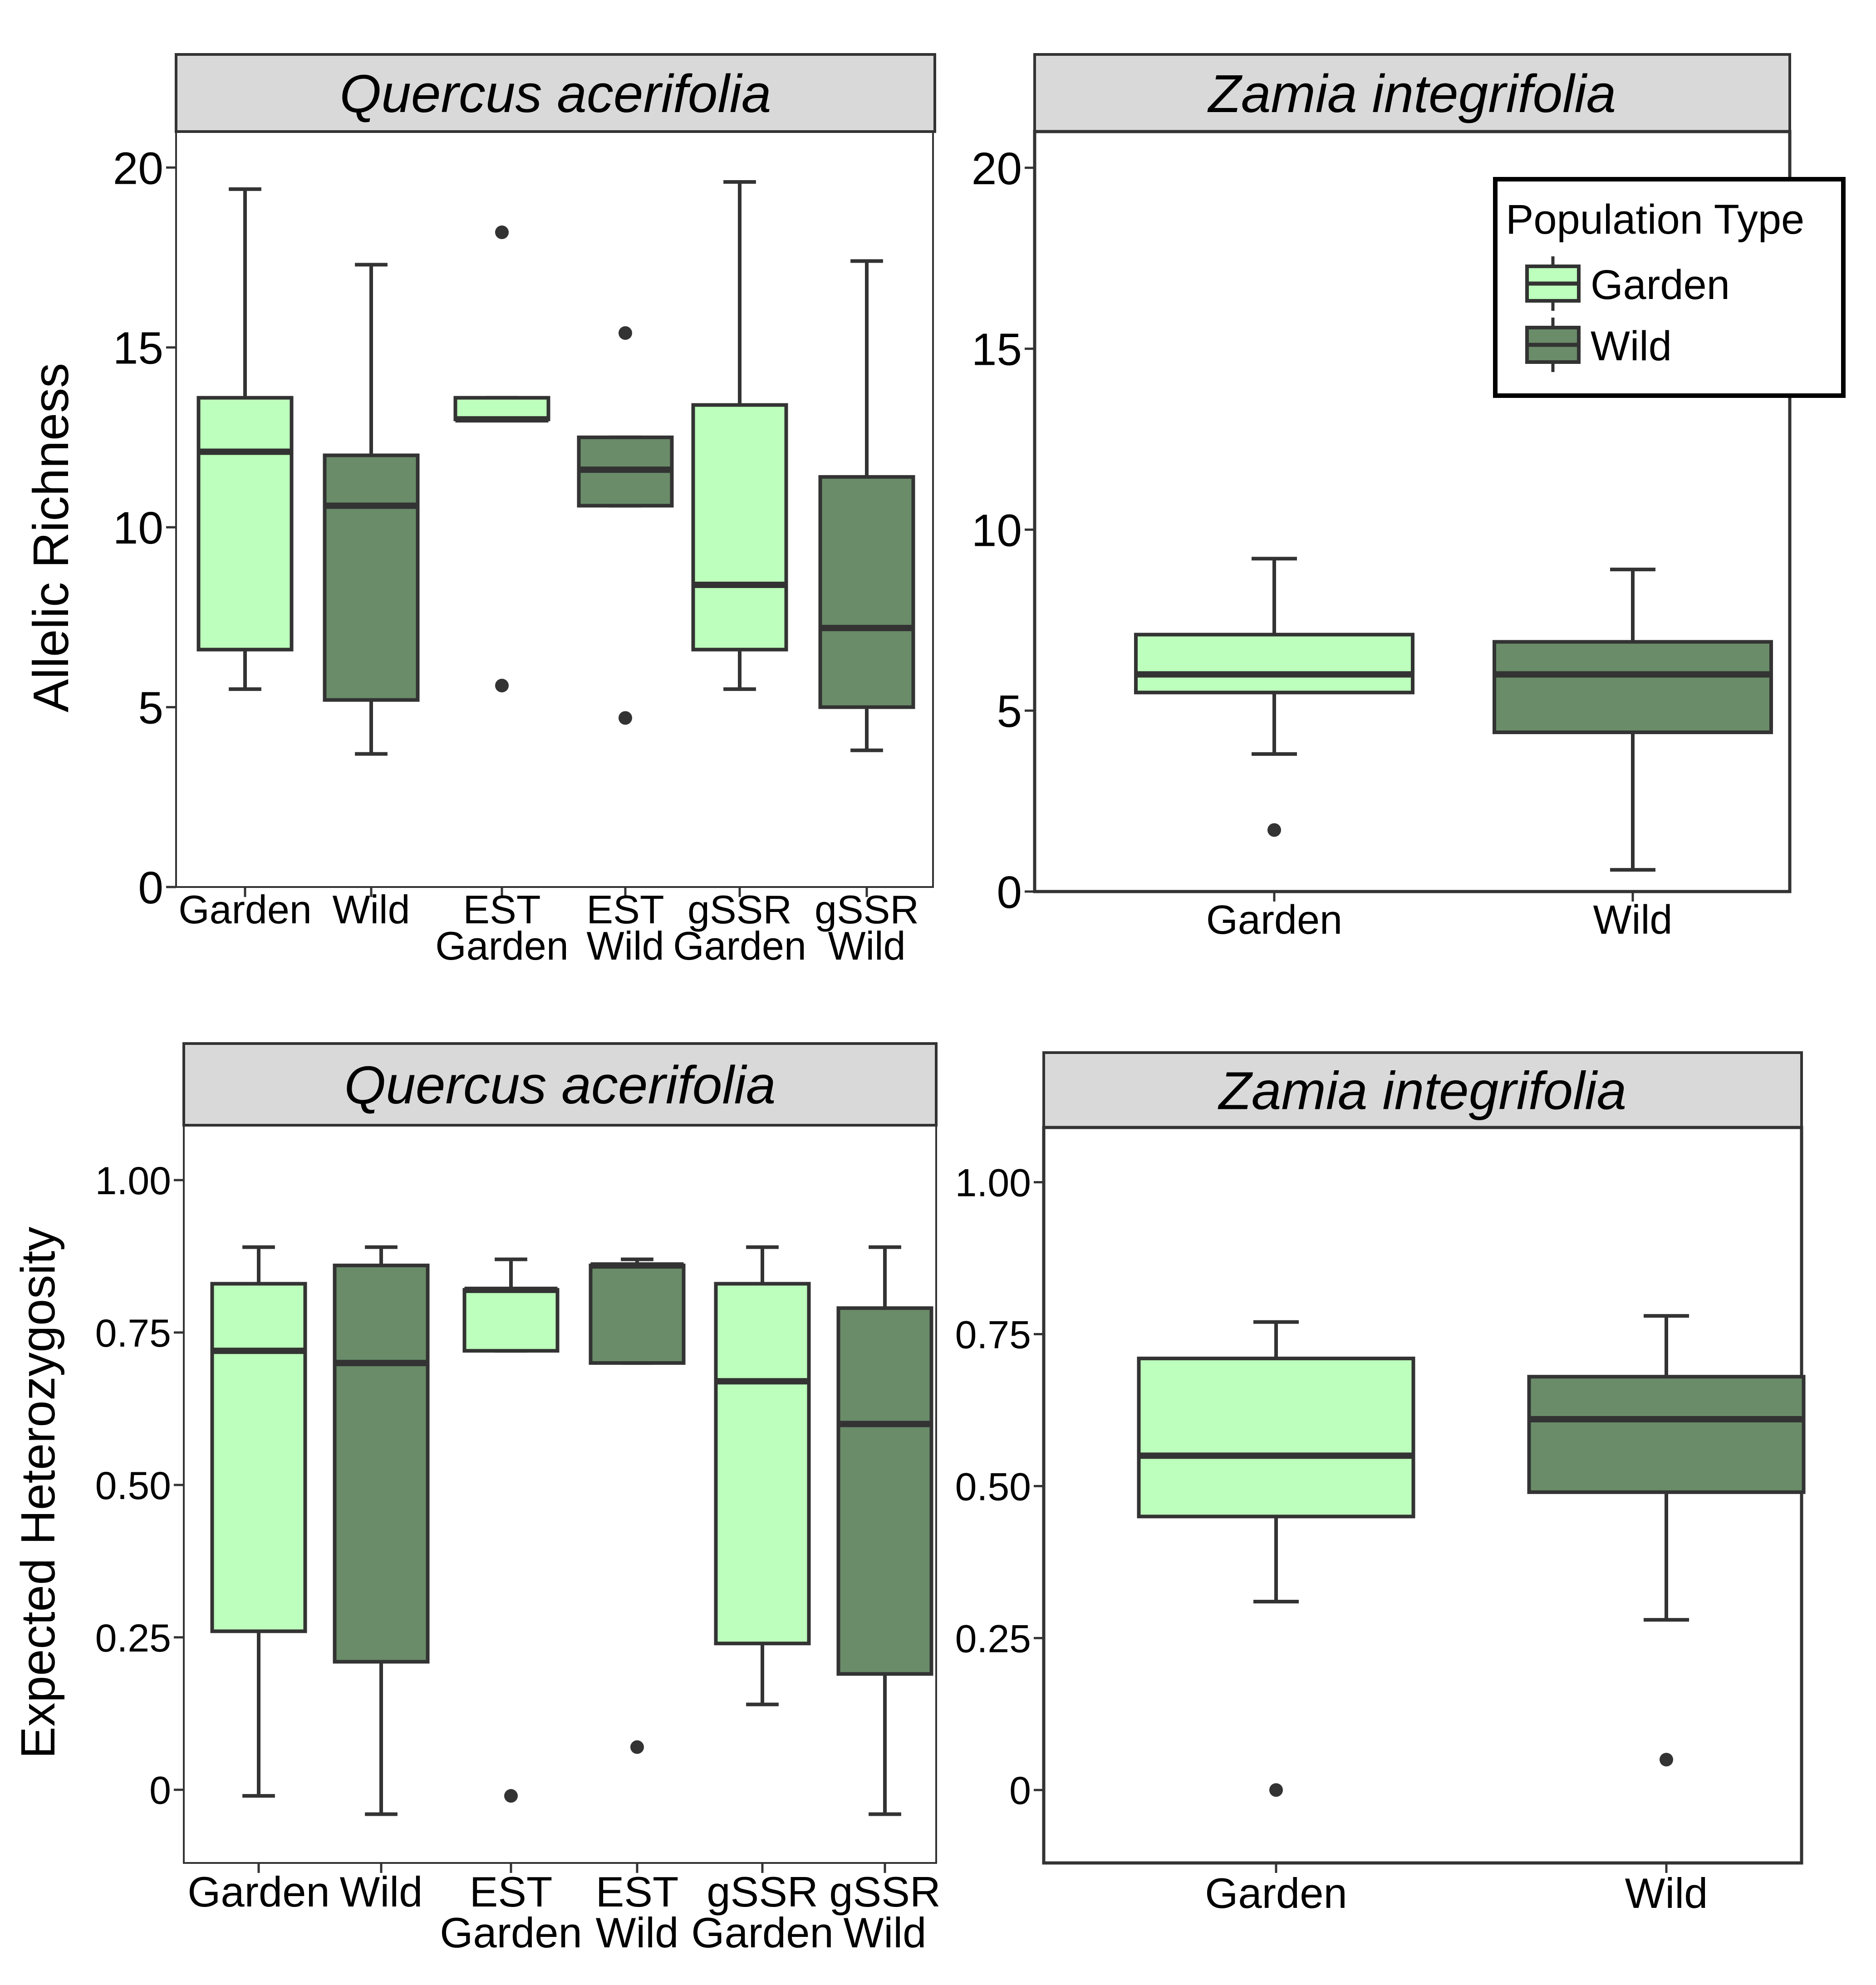 This screenshot has width=1876, height=1985. I want to click on y-axis-label: Allelic Richness, so click(51, 537).